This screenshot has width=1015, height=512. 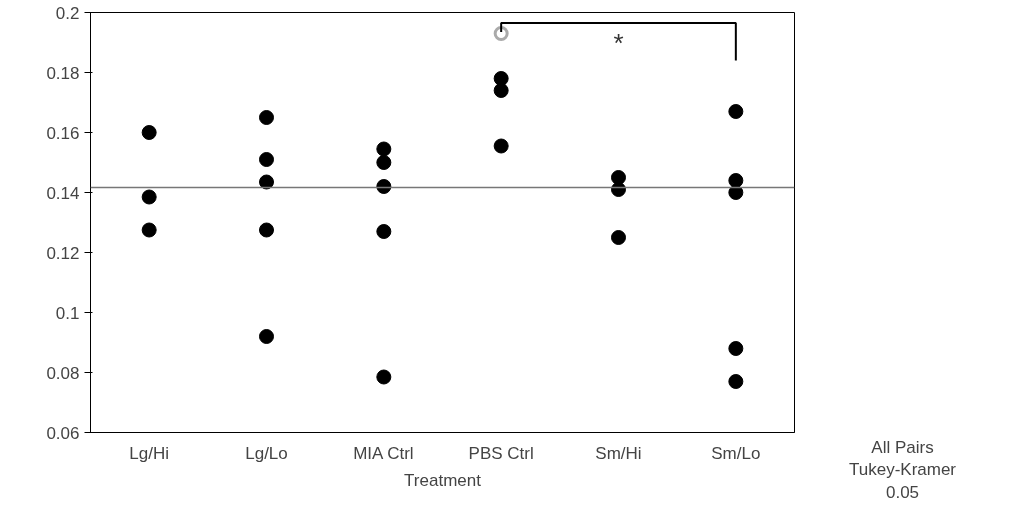 What do you see at coordinates (63, 373) in the screenshot?
I see `y-tick-label: 0.08` at bounding box center [63, 373].